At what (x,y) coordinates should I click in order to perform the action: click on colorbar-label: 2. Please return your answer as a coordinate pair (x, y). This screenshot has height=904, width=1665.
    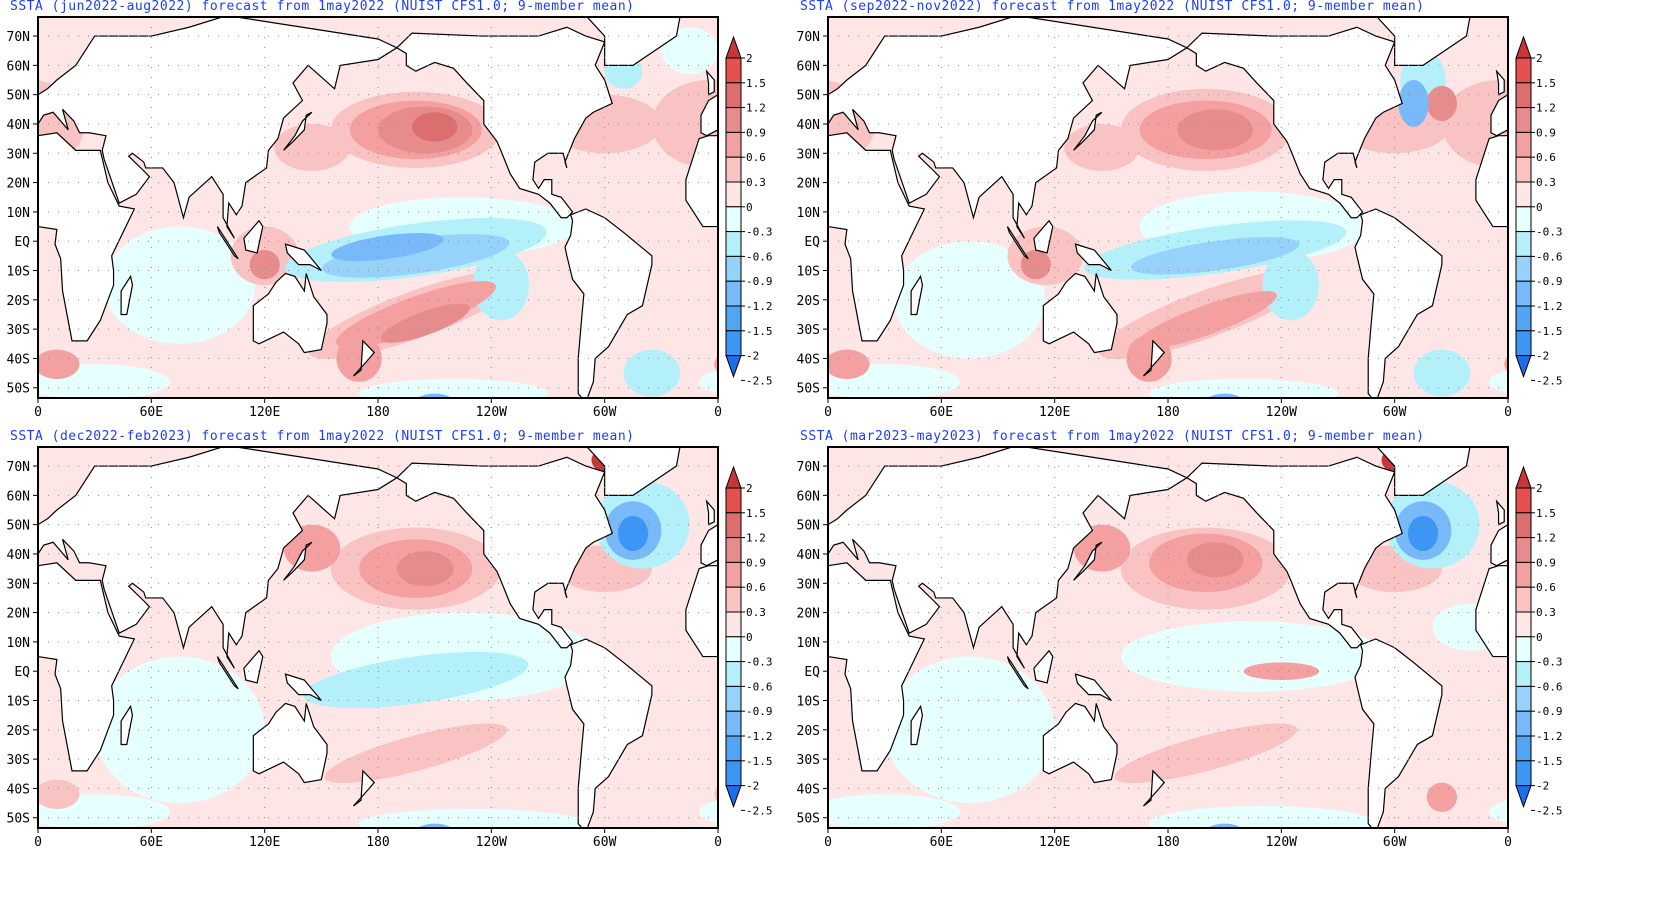
    Looking at the image, I should click on (749, 488).